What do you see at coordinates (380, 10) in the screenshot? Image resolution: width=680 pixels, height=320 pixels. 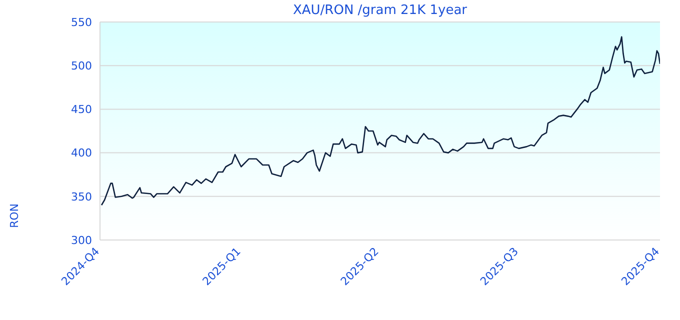 I see `chart-title: XAU/RON /gram 21K 1year` at bounding box center [380, 10].